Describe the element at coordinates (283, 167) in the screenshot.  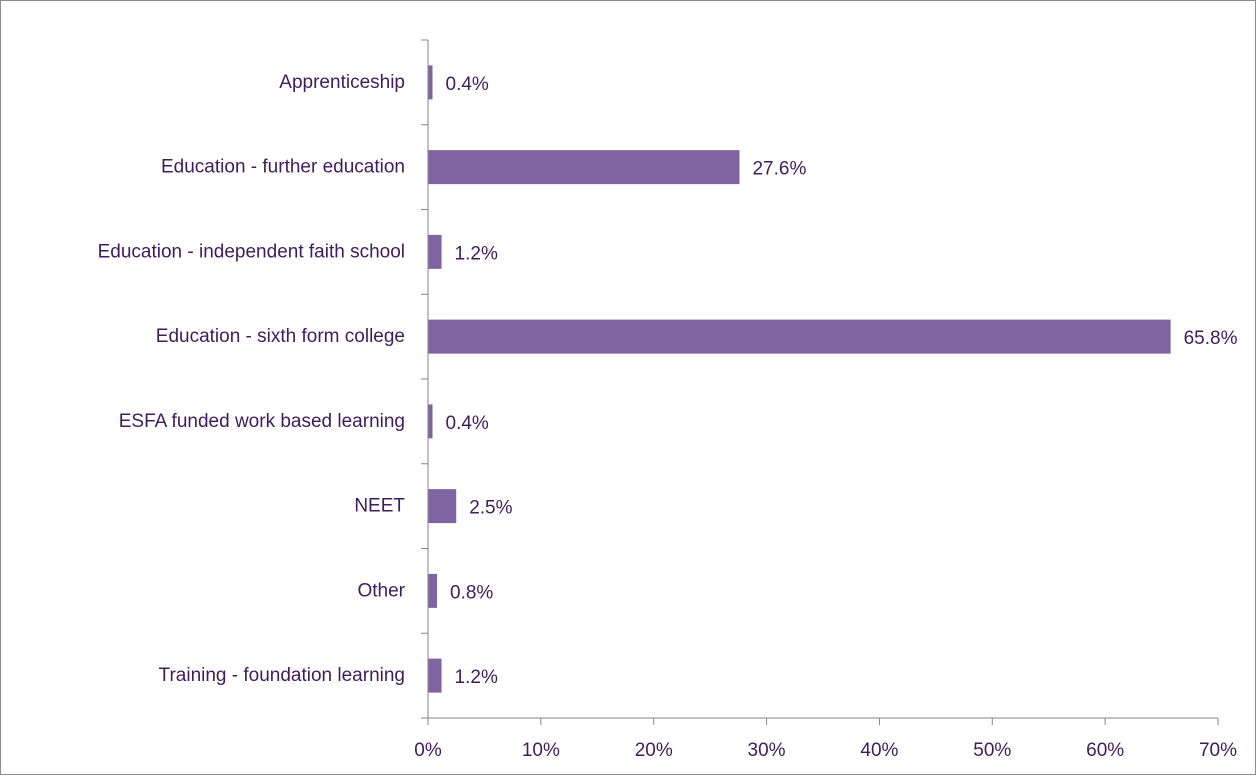
I see `category-label: Education - further education` at that location.